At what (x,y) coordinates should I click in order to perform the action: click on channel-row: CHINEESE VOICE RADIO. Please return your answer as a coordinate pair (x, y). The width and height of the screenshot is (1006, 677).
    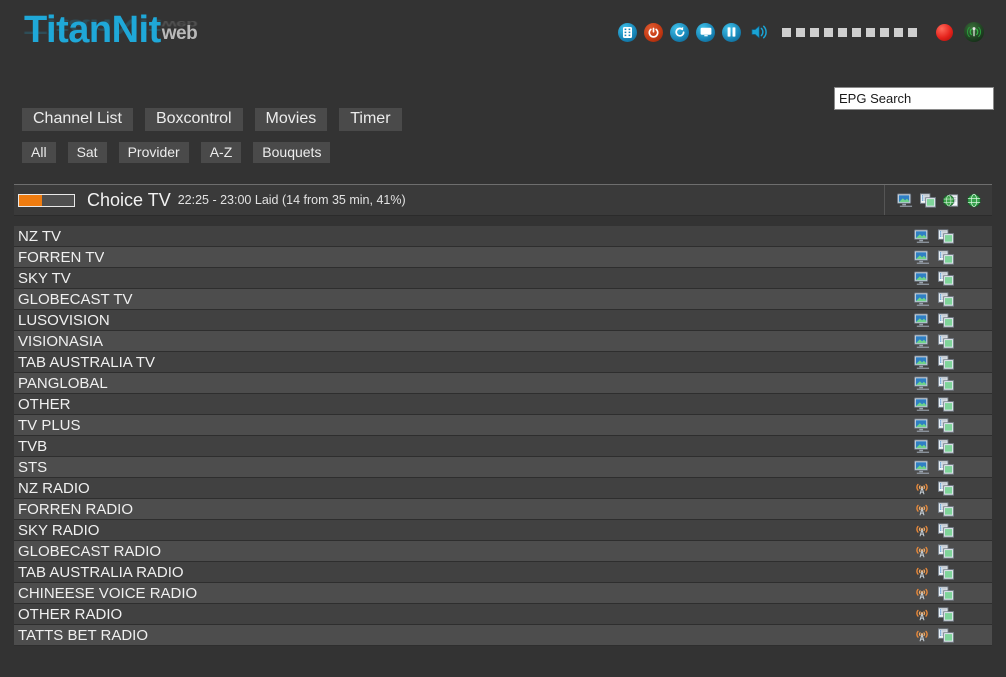
    Looking at the image, I should click on (503, 593).